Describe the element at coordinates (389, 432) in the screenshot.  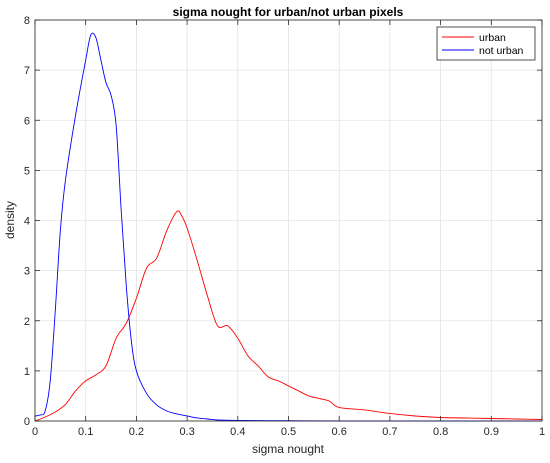
I see `x-tick-label: 0.7` at that location.